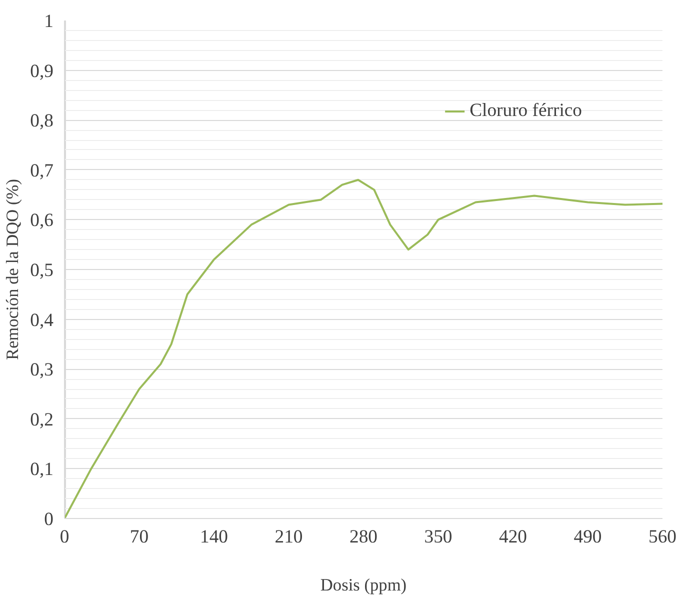 This screenshot has height=597, width=684. I want to click on x-tick-label: 280, so click(364, 537).